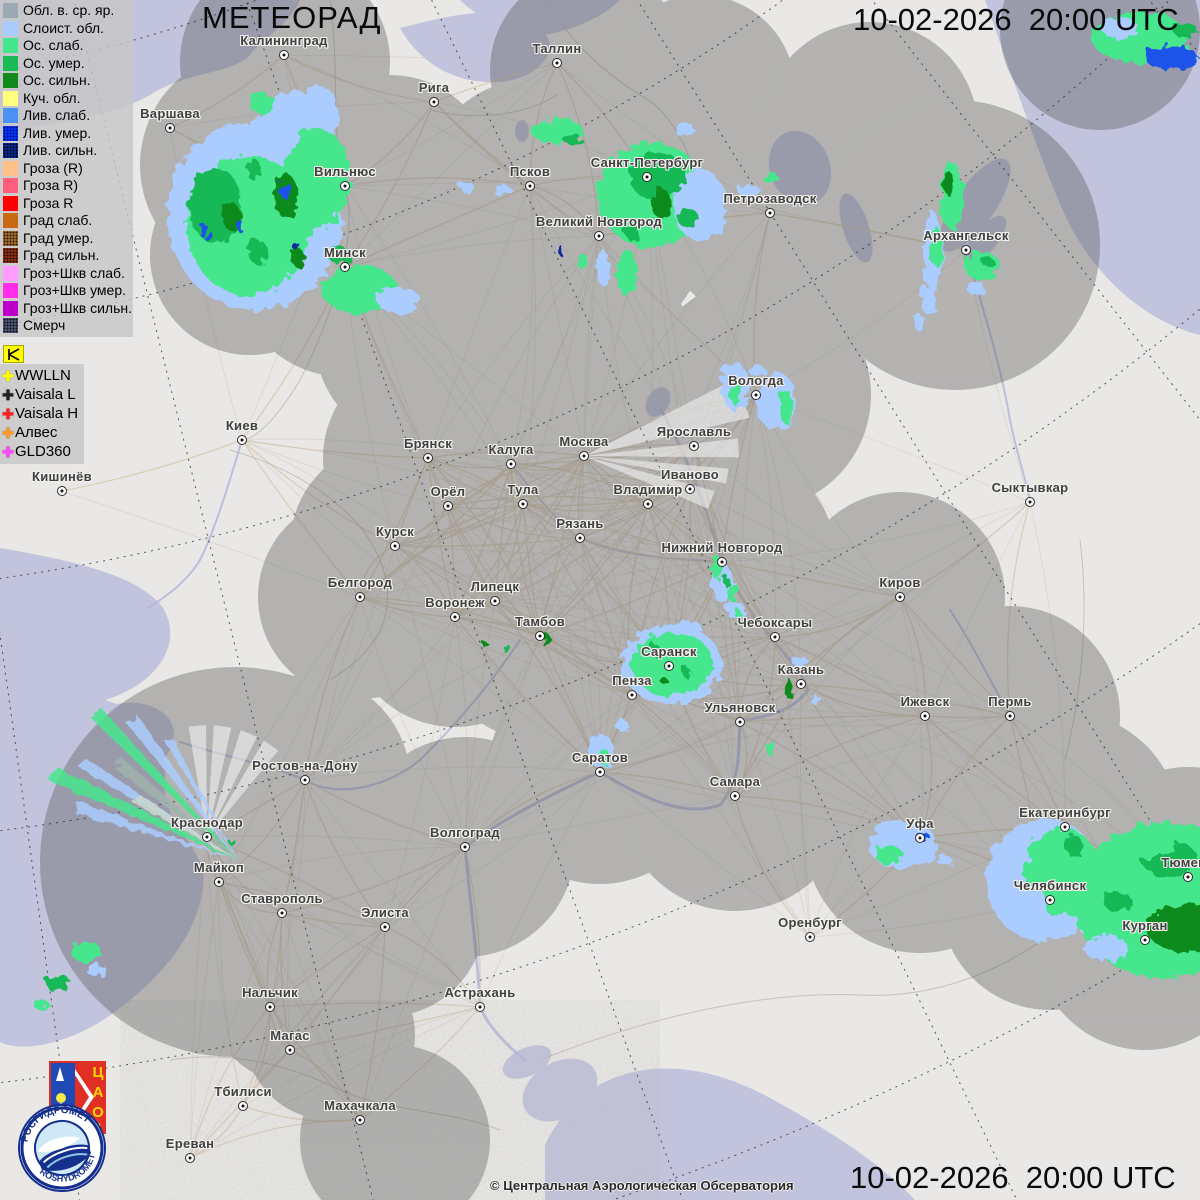  I want to click on legend-row: Ос. сильн., so click(68, 81).